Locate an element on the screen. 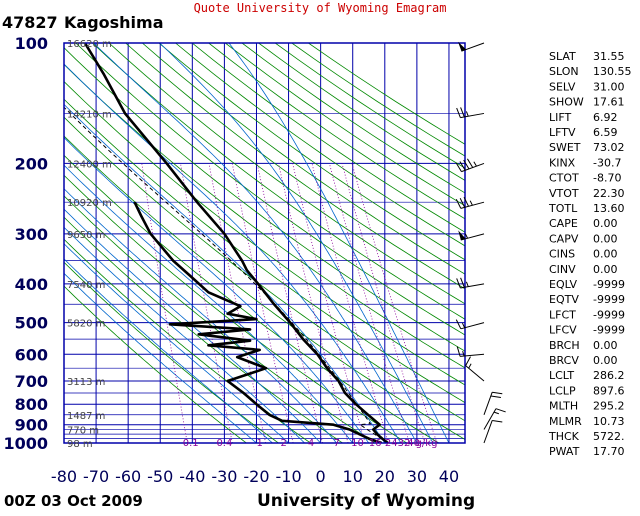 The height and width of the screenshot is (516, 640). mixing-ratio-label: 0.1 is located at coordinates (191, 443).